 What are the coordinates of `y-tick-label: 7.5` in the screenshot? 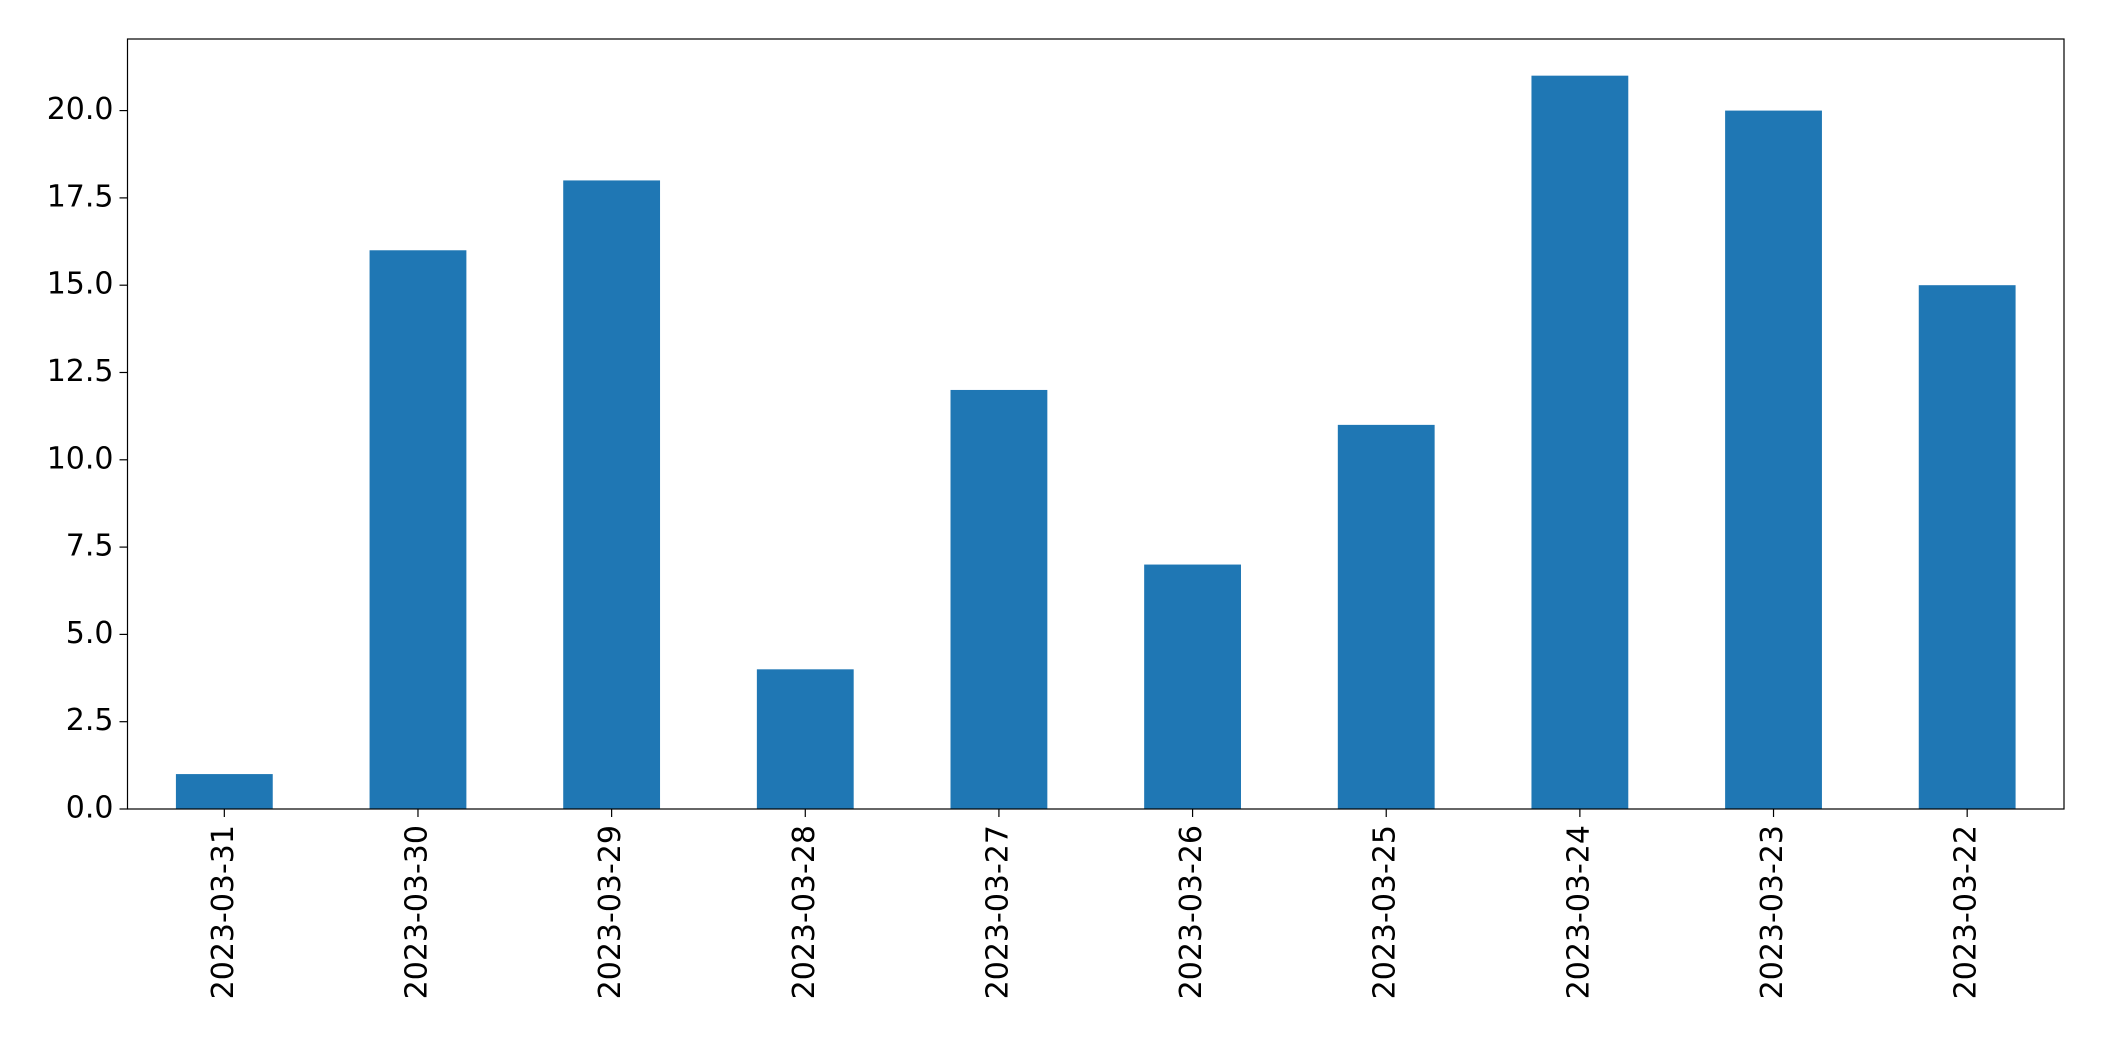 It's located at (90, 546).